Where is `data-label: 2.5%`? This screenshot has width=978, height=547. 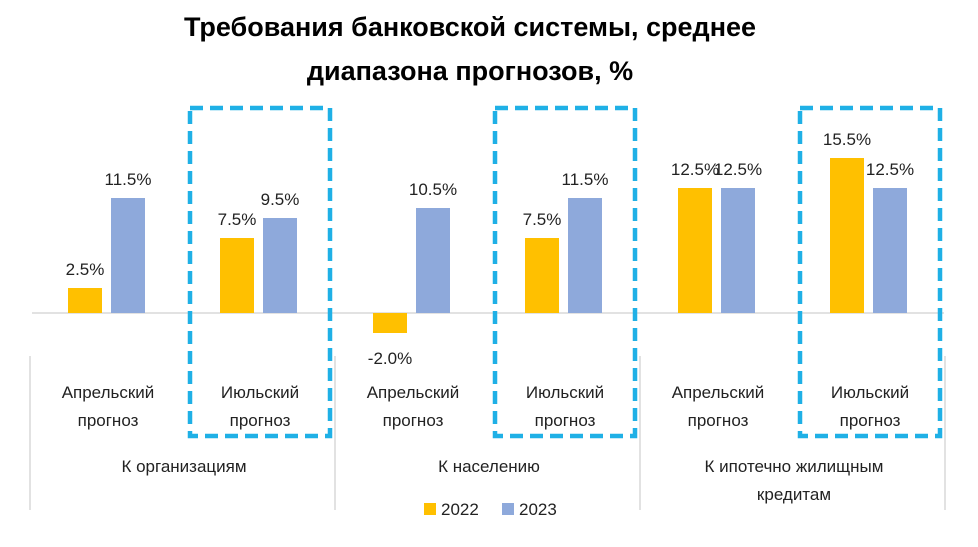
data-label: 2.5% is located at coordinates (85, 269).